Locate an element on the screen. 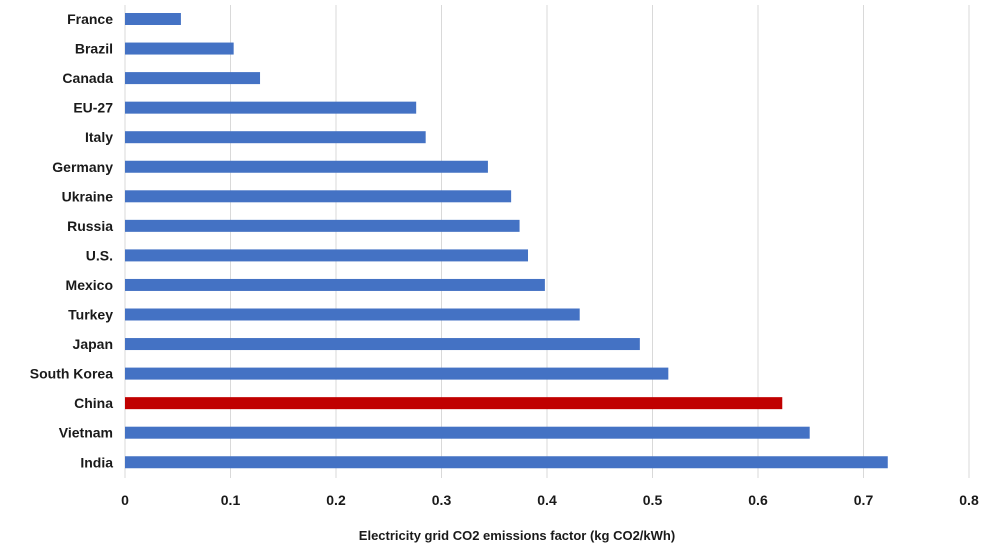 The width and height of the screenshot is (985, 550). bar-south-korea is located at coordinates (397, 373).